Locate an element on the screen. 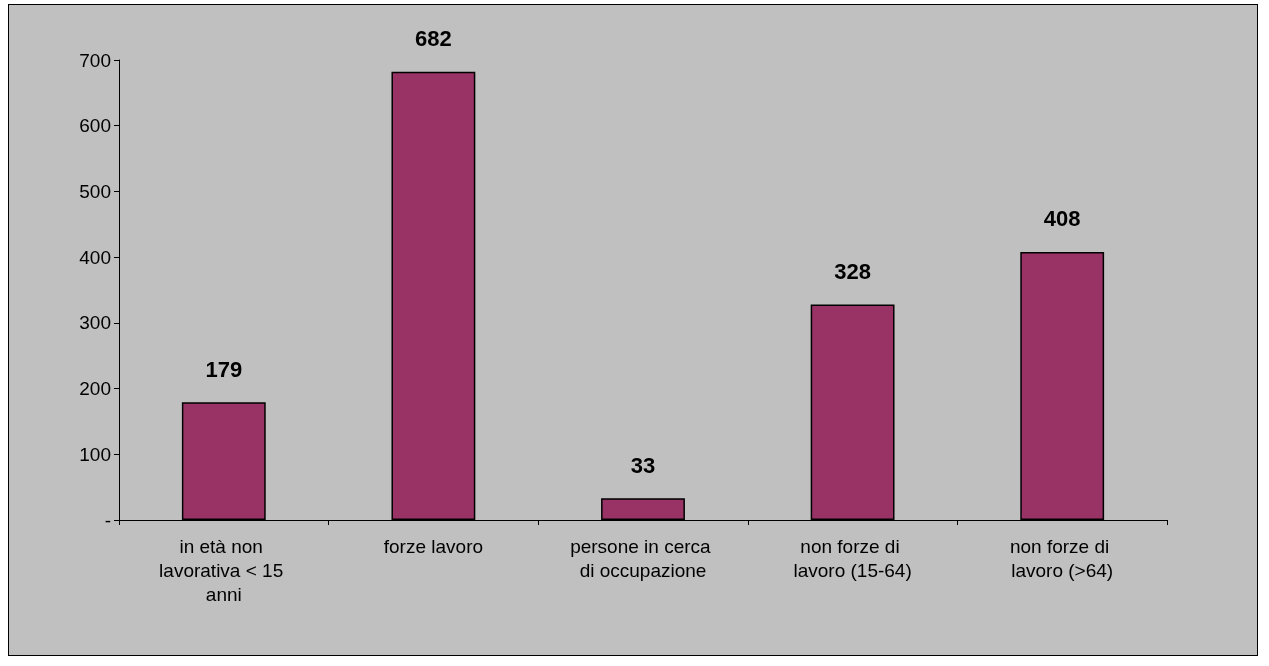 The height and width of the screenshot is (666, 1269). data-label: 408 is located at coordinates (1062, 219).